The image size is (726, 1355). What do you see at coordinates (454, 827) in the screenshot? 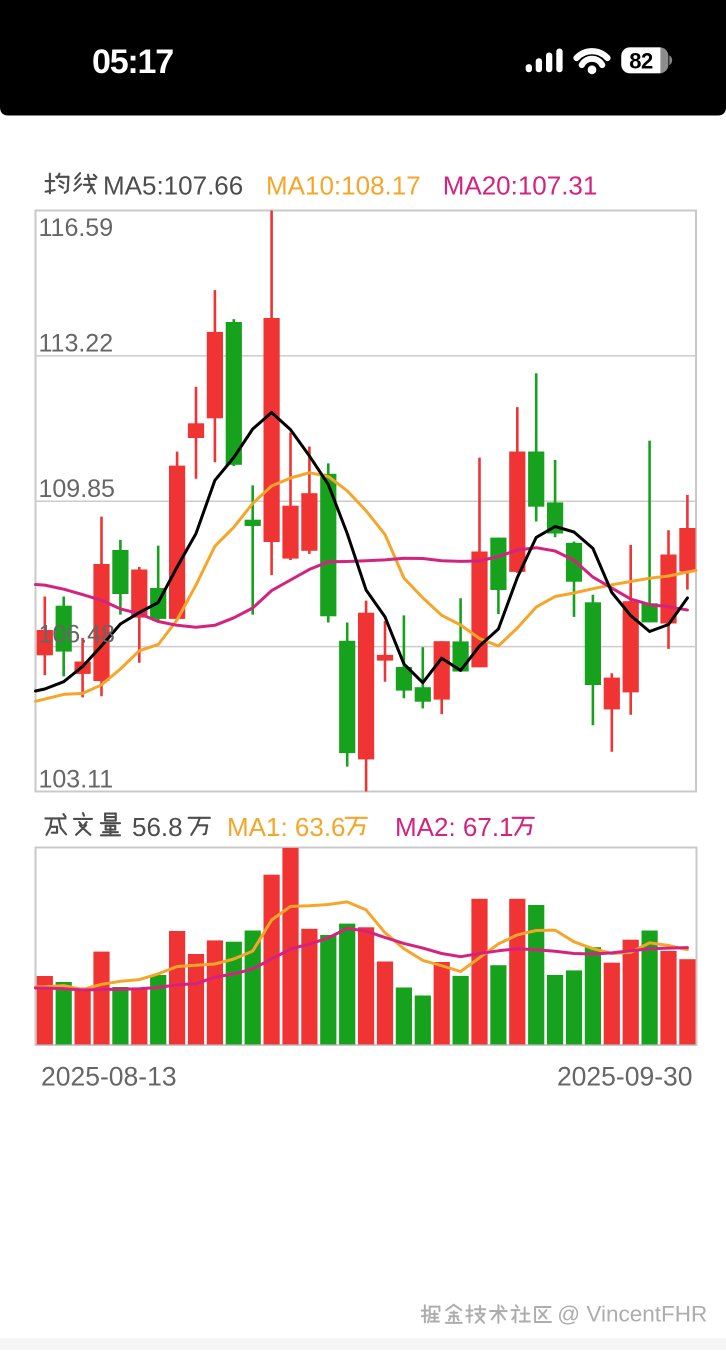
I see `svg-text: MA2: 67.1` at bounding box center [454, 827].